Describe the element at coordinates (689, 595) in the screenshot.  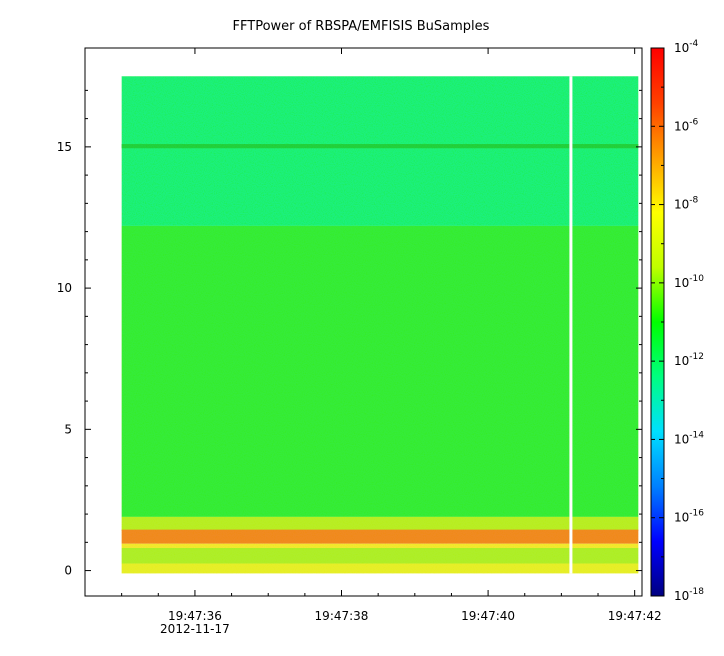
I see `colorbar-tick-label: 10⁻¹⁸` at that location.